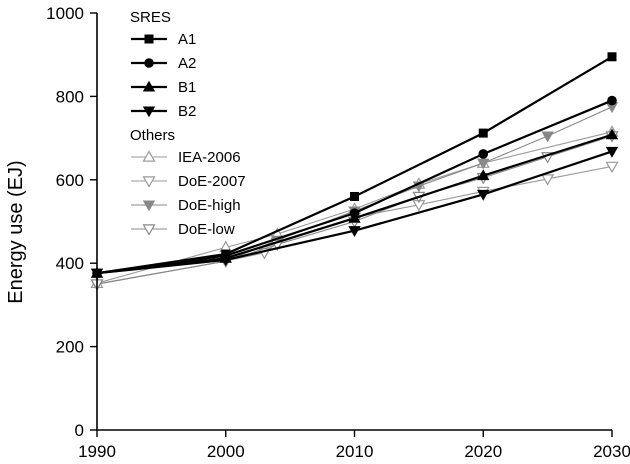 This screenshot has height=464, width=630. I want to click on legend-label: A2, so click(187, 63).